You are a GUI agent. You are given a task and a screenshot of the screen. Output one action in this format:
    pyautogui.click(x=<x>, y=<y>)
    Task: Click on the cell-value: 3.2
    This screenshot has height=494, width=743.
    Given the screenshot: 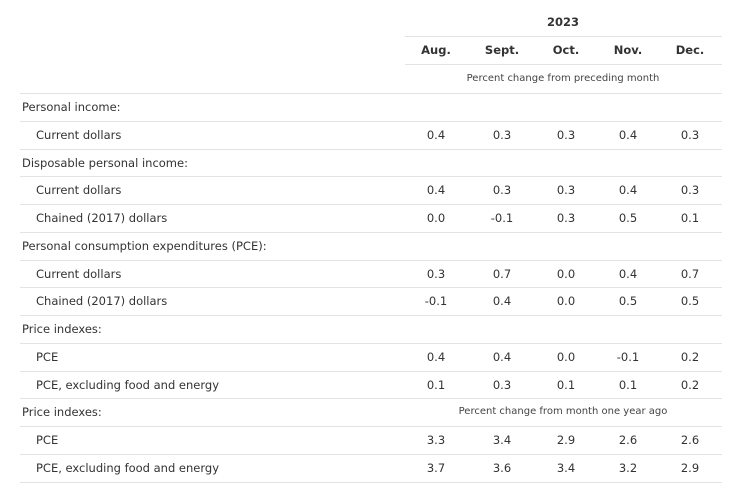 What is the action you would take?
    pyautogui.click(x=628, y=467)
    